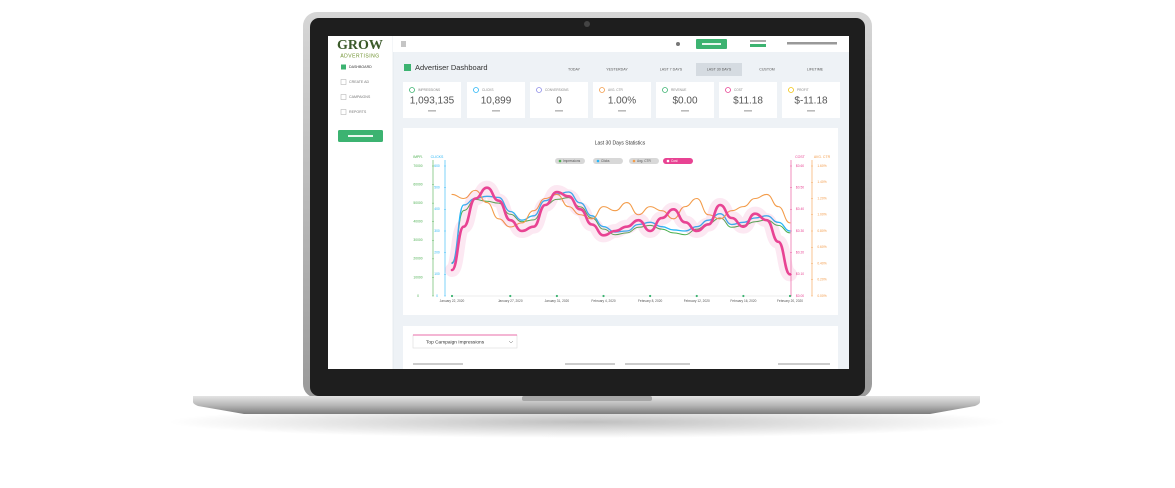 The image size is (1175, 488). What do you see at coordinates (678, 44) in the screenshot?
I see `bell-icon` at bounding box center [678, 44].